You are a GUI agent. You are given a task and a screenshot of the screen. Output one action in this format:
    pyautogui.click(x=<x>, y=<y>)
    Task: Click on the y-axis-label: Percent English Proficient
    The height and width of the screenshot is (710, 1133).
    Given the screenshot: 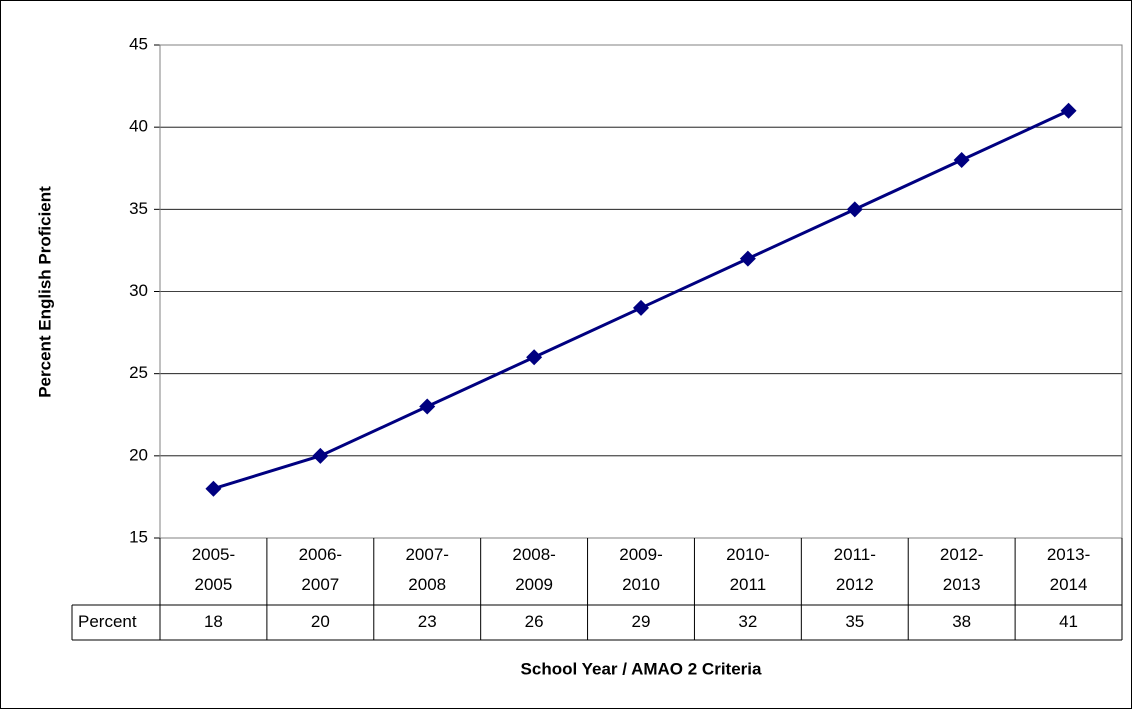 What is the action you would take?
    pyautogui.click(x=44, y=292)
    